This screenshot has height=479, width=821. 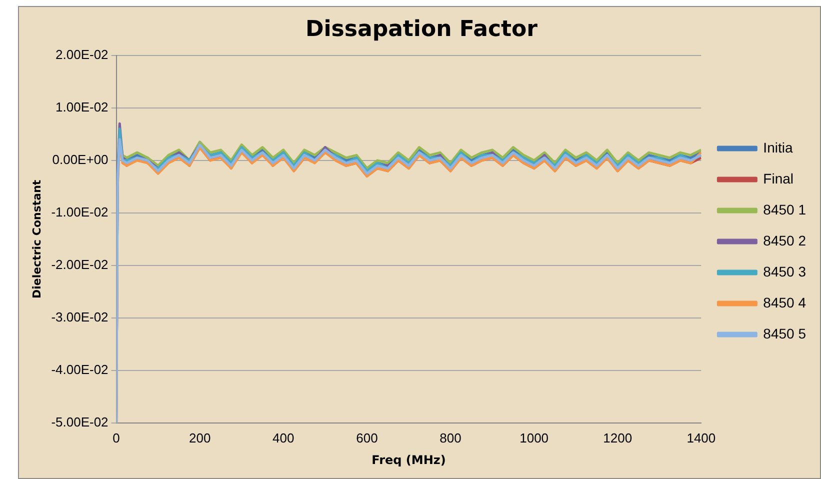 I want to click on y-tick-label: -2.00E-02, so click(x=79, y=264).